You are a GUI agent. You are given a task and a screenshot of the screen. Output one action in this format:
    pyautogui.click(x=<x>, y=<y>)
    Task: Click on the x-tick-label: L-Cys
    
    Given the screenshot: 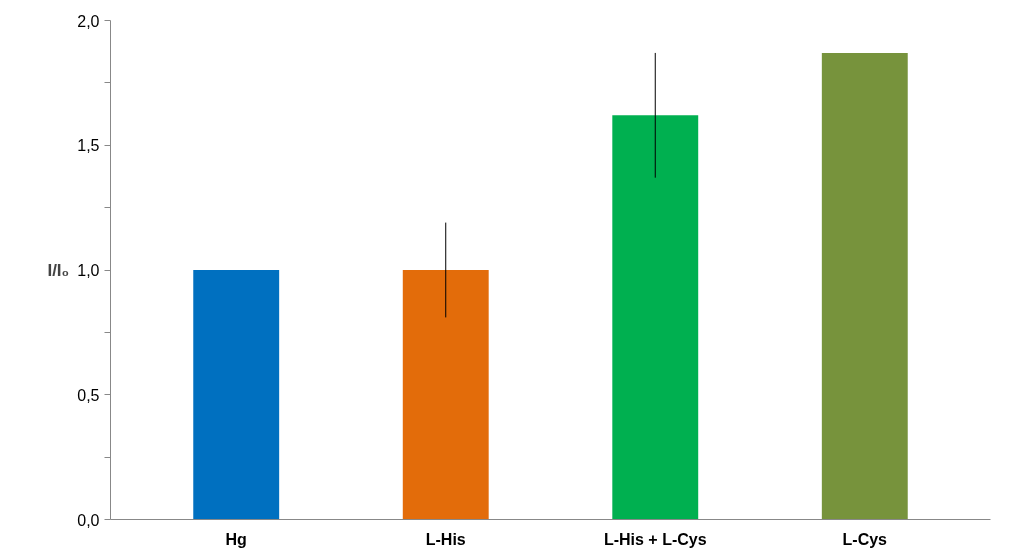 What is the action you would take?
    pyautogui.click(x=865, y=539)
    